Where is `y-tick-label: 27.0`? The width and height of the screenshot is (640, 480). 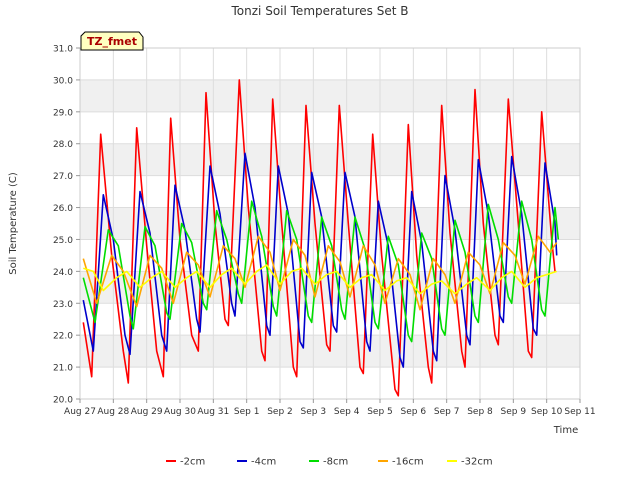
y-tick-label: 27.0 is located at coordinates (63, 177).